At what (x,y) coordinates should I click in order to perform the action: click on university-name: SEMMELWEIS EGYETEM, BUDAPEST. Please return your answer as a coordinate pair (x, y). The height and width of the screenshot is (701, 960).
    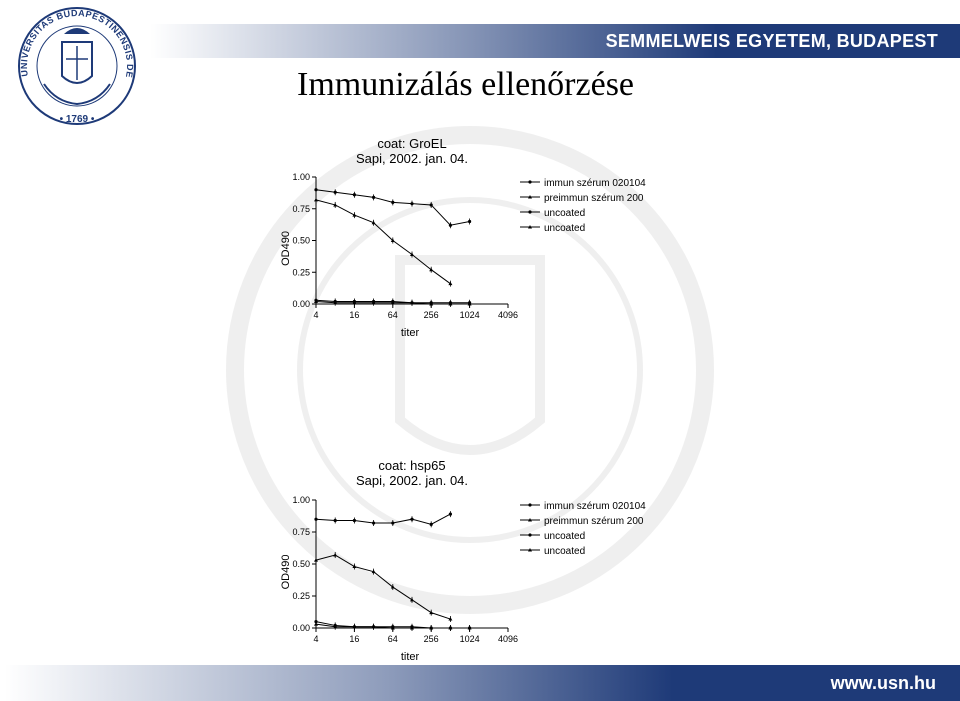
    Looking at the image, I should click on (771, 41).